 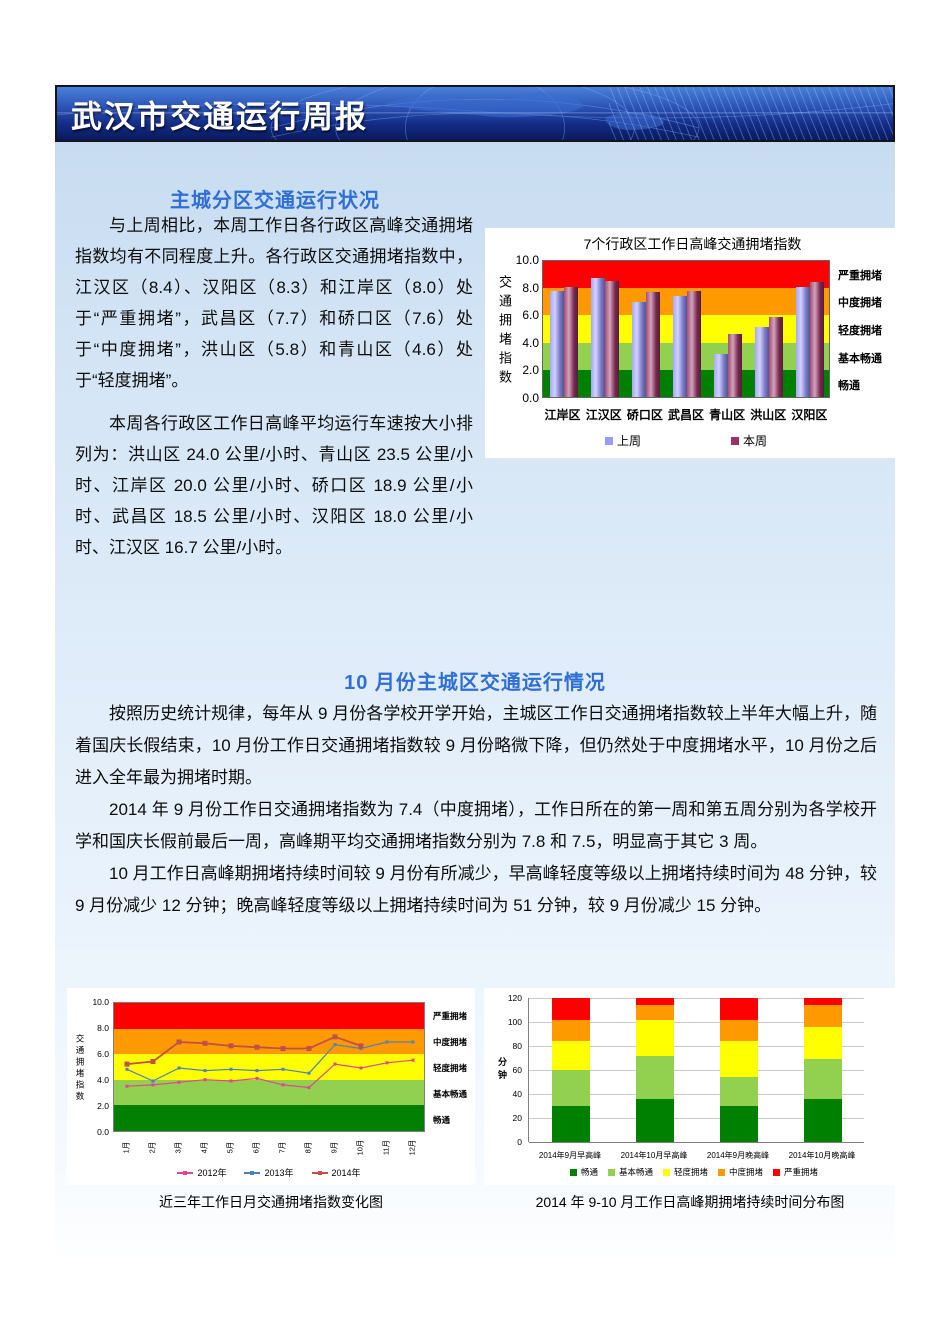 What do you see at coordinates (562, 415) in the screenshot?
I see `x-tick-label: 江岸区` at bounding box center [562, 415].